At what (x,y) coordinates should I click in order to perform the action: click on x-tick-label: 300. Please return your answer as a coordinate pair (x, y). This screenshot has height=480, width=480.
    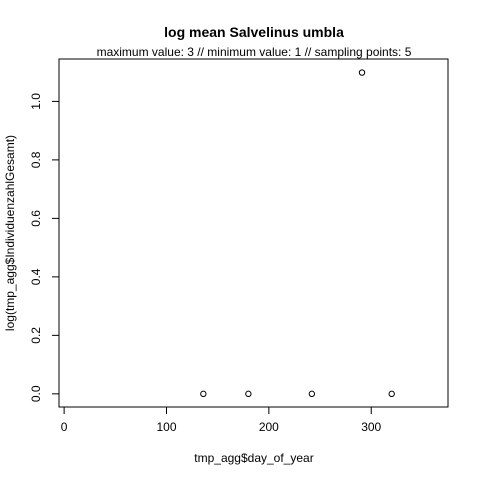
    Looking at the image, I should click on (371, 427).